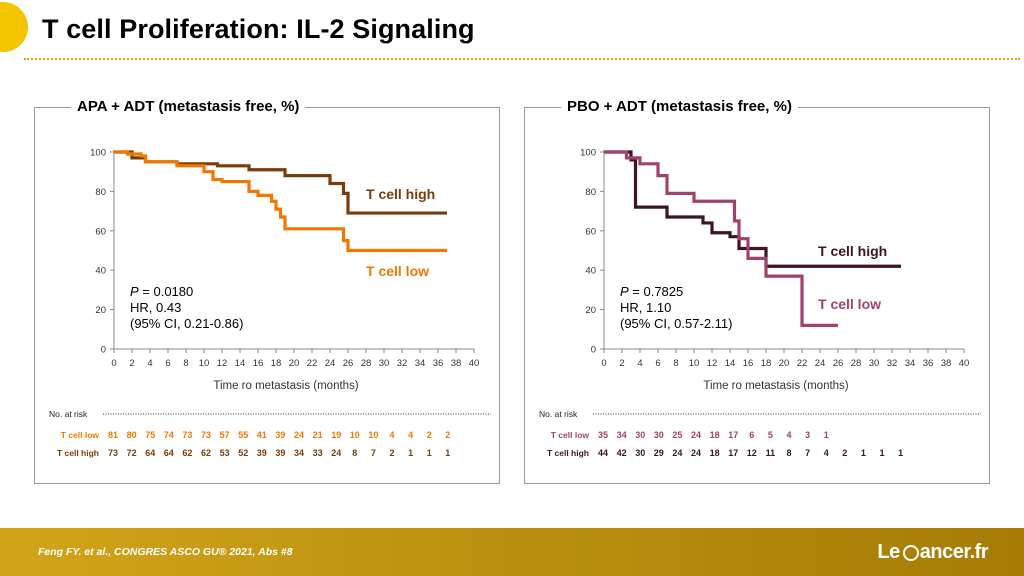  Describe the element at coordinates (225, 453) in the screenshot. I see `risk-value: 53` at that location.